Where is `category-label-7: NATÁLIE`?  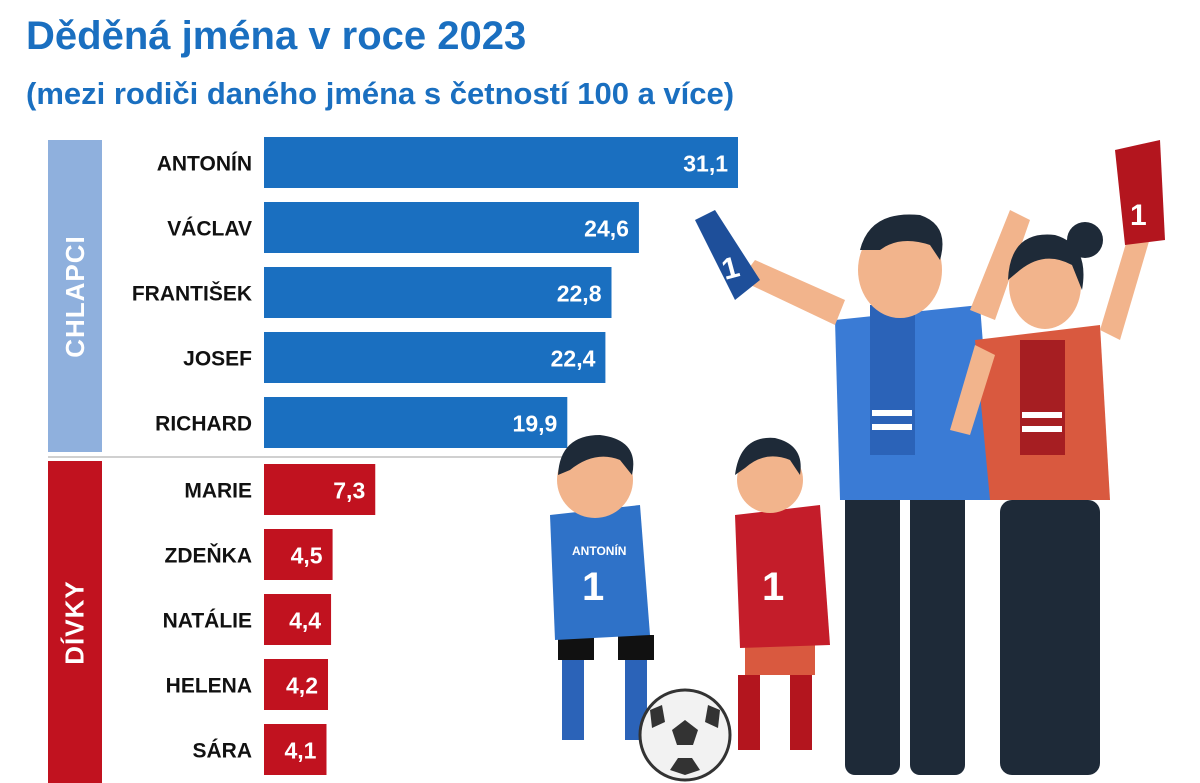
category-label-7: NATÁLIE is located at coordinates (207, 621).